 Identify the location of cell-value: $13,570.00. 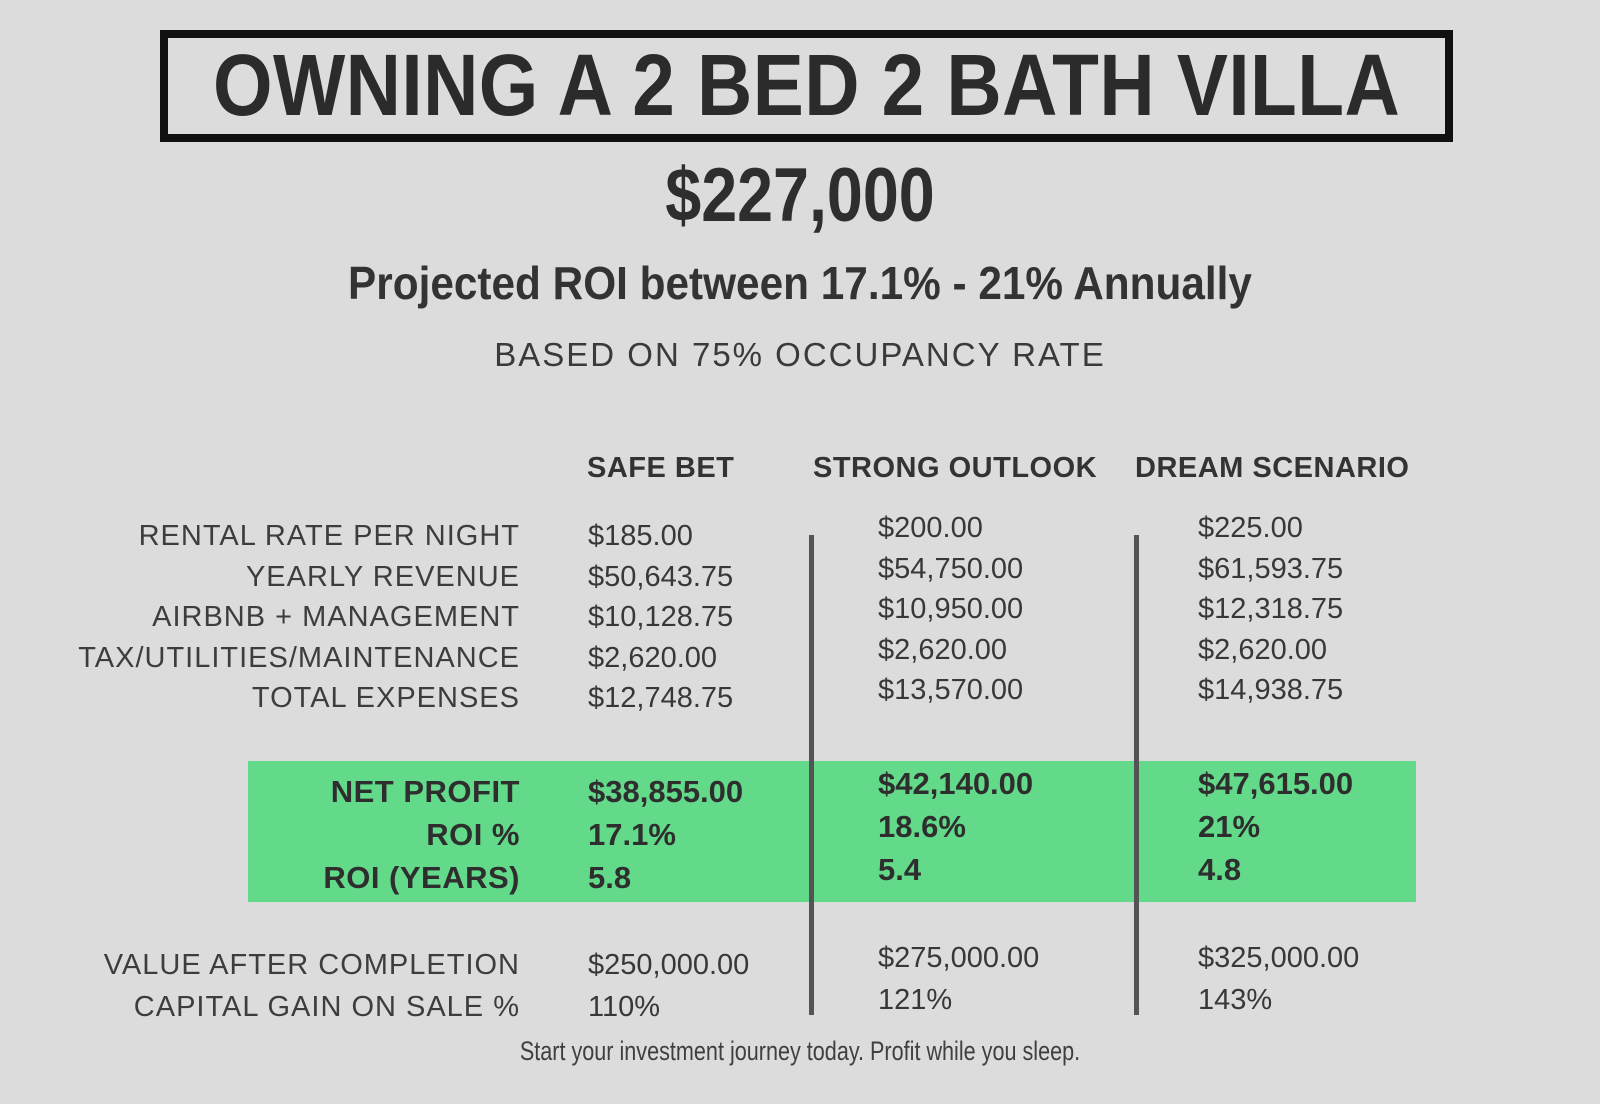
(951, 690).